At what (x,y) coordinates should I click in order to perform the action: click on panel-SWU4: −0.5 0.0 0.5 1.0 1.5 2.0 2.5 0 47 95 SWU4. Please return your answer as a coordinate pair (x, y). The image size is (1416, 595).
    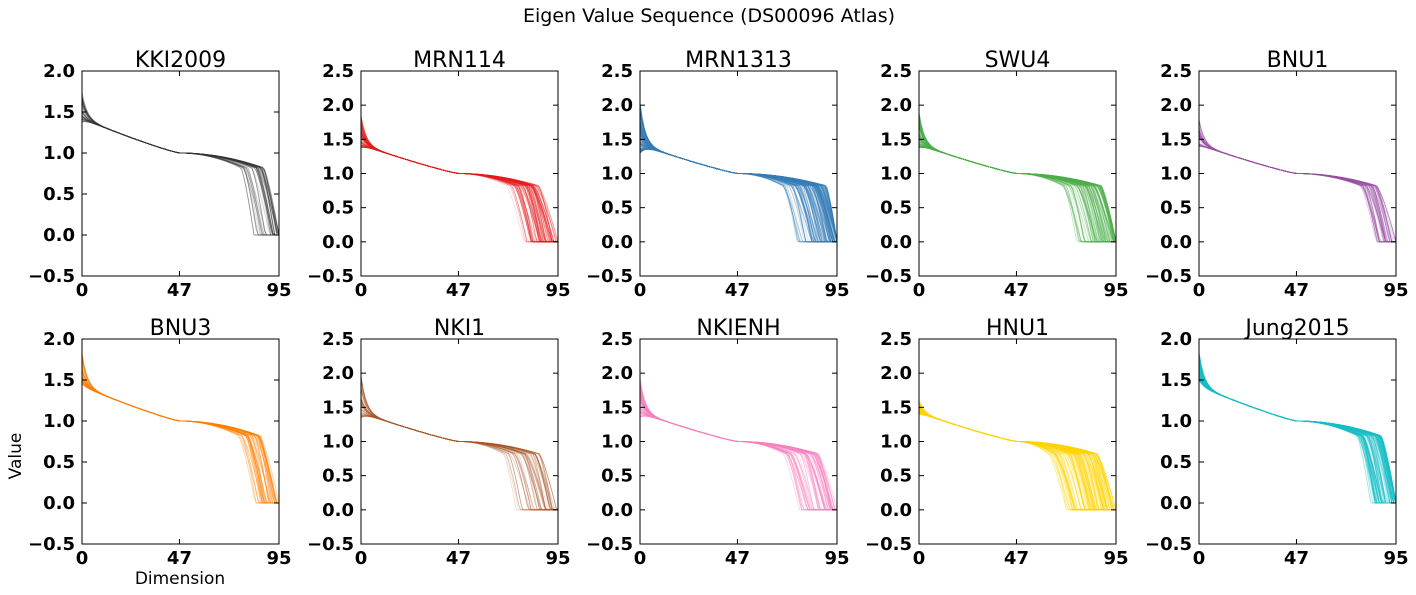
    Looking at the image, I should click on (997, 174).